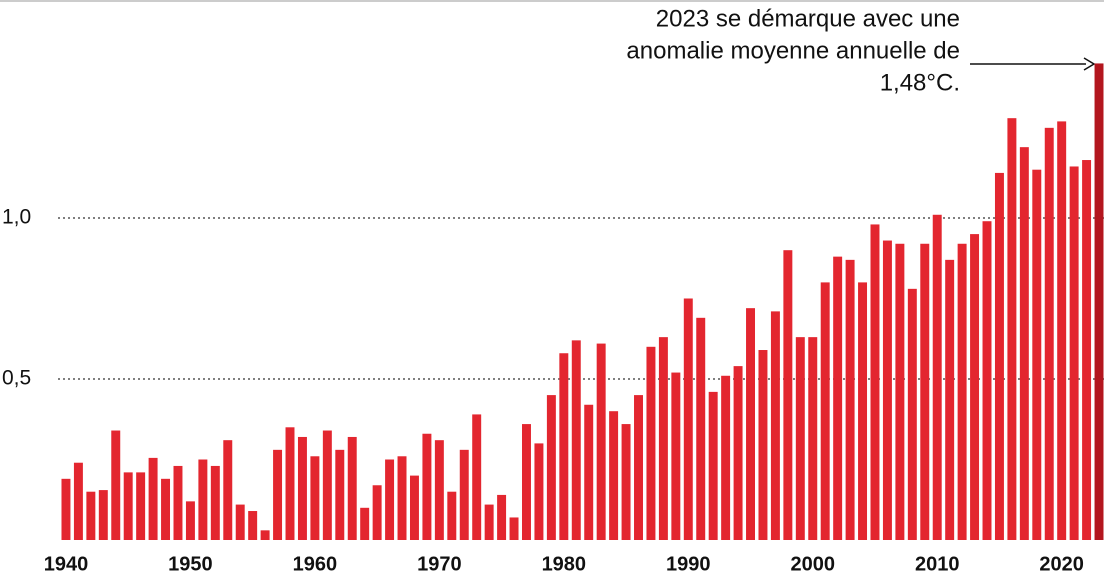 The height and width of the screenshot is (576, 1104). I want to click on x-tick-label: 1950, so click(190, 564).